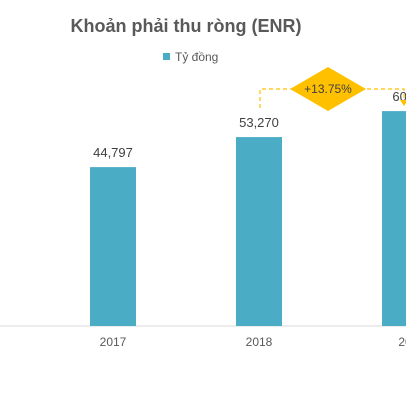  Describe the element at coordinates (113, 342) in the screenshot. I see `x-tick-2017: 2017` at that location.